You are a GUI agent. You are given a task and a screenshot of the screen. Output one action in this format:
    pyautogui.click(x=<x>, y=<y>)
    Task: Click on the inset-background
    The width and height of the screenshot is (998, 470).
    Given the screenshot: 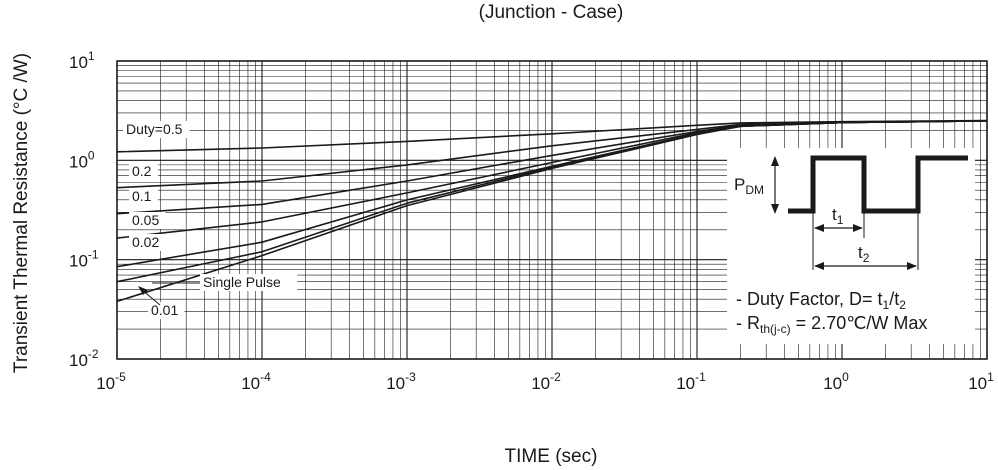 What is the action you would take?
    pyautogui.click(x=851, y=246)
    